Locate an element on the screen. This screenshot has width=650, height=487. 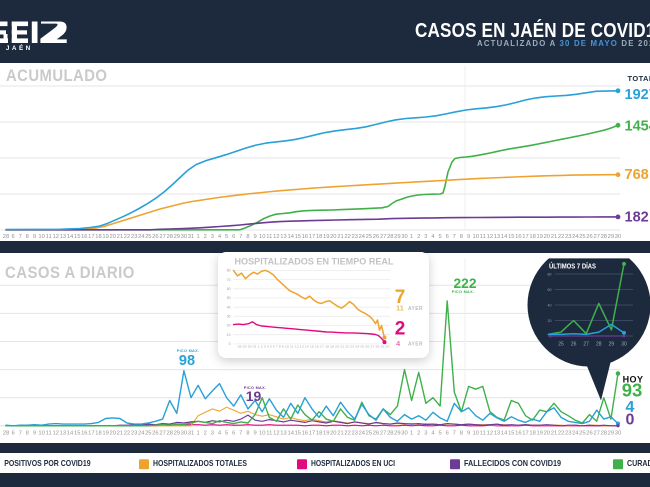
svg-text: 182 is located at coordinates (637, 217).